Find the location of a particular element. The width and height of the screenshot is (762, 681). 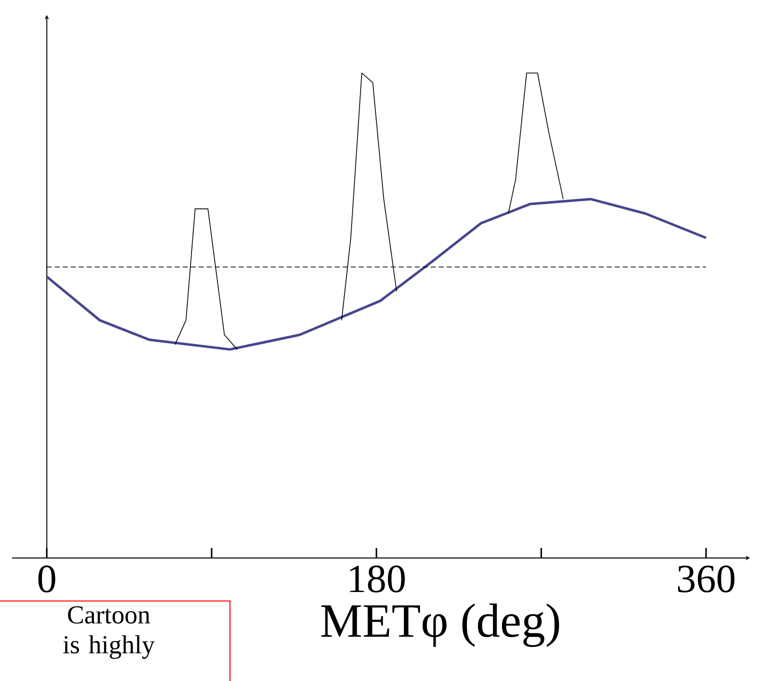

text: Cartoon is highly is located at coordinates (109, 632).